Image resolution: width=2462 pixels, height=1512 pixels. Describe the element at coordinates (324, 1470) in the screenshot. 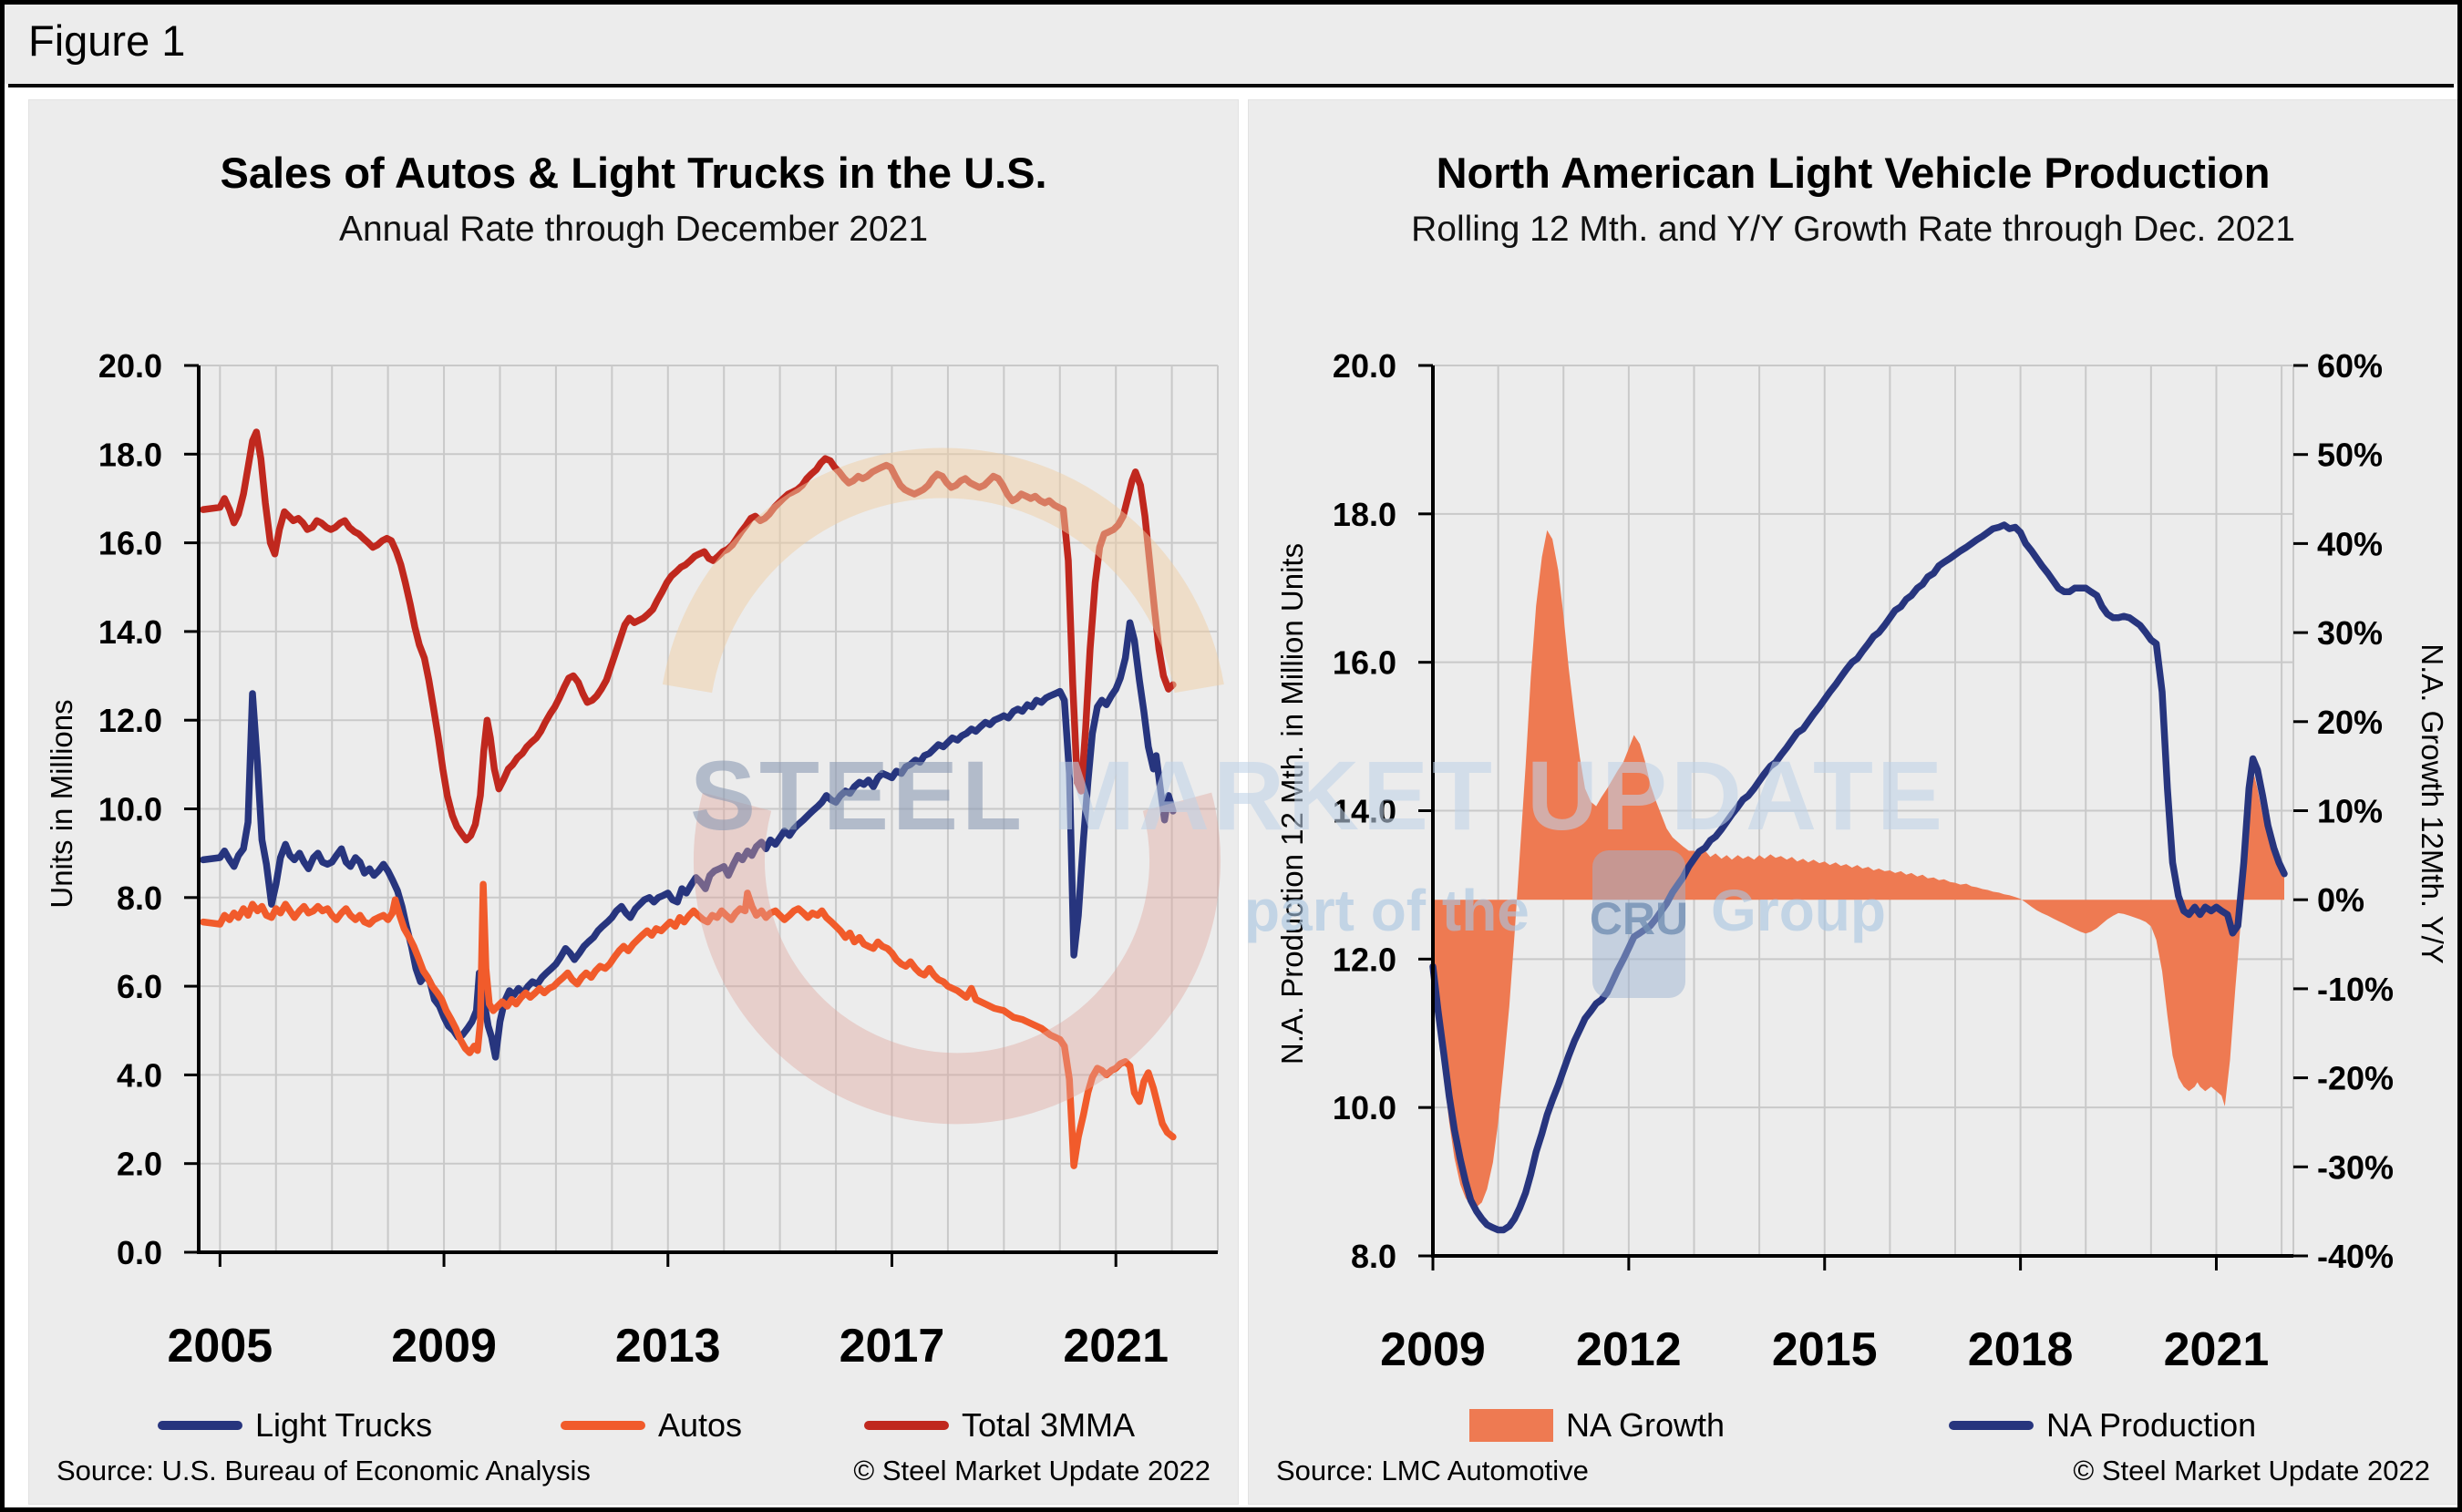

I see `sales-chart-source: Source: U.S. Bureau of Economic Analysis` at that location.